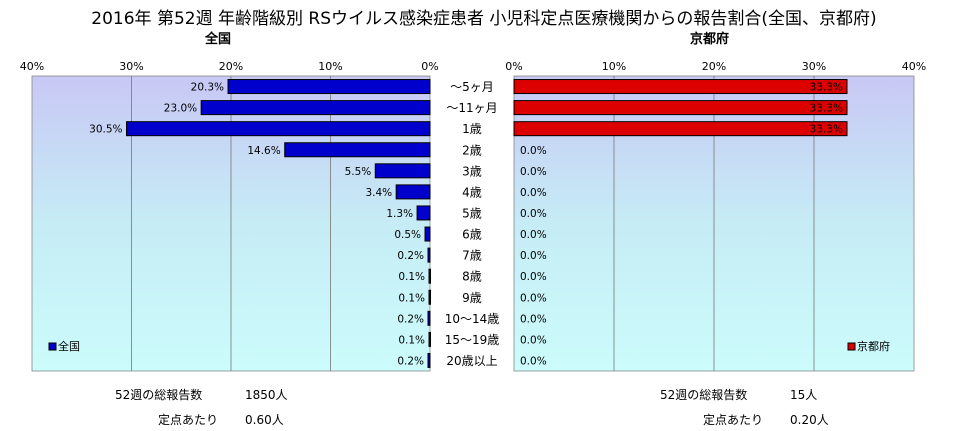 This screenshot has width=968, height=431. Describe the element at coordinates (472, 129) in the screenshot. I see `category-label: 1歳` at that location.